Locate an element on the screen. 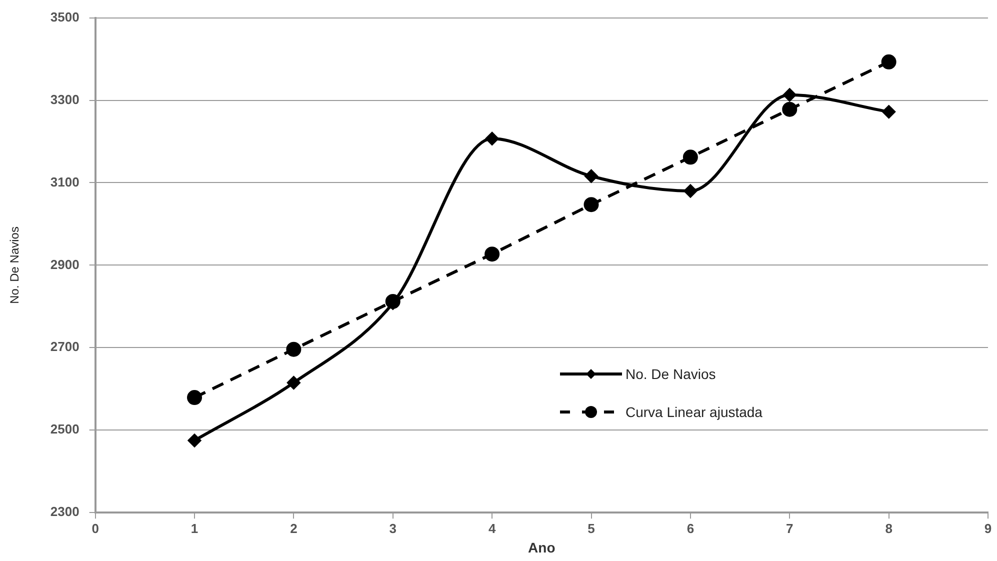 This screenshot has height=561, width=997. y-tick-label: 2900 is located at coordinates (65, 264).